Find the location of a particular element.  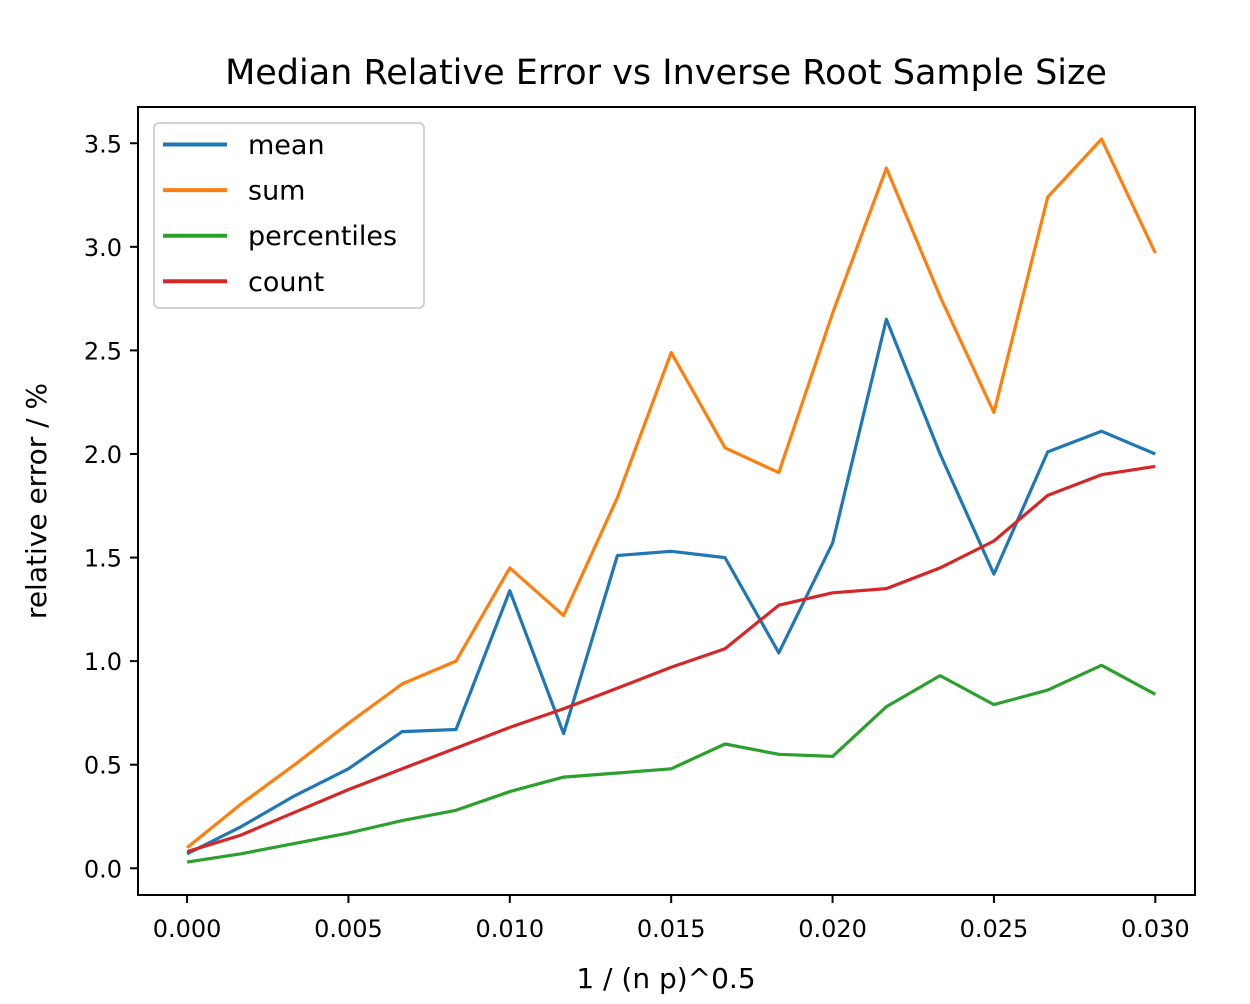

y-tick-label: 2.0 is located at coordinates (103, 455).